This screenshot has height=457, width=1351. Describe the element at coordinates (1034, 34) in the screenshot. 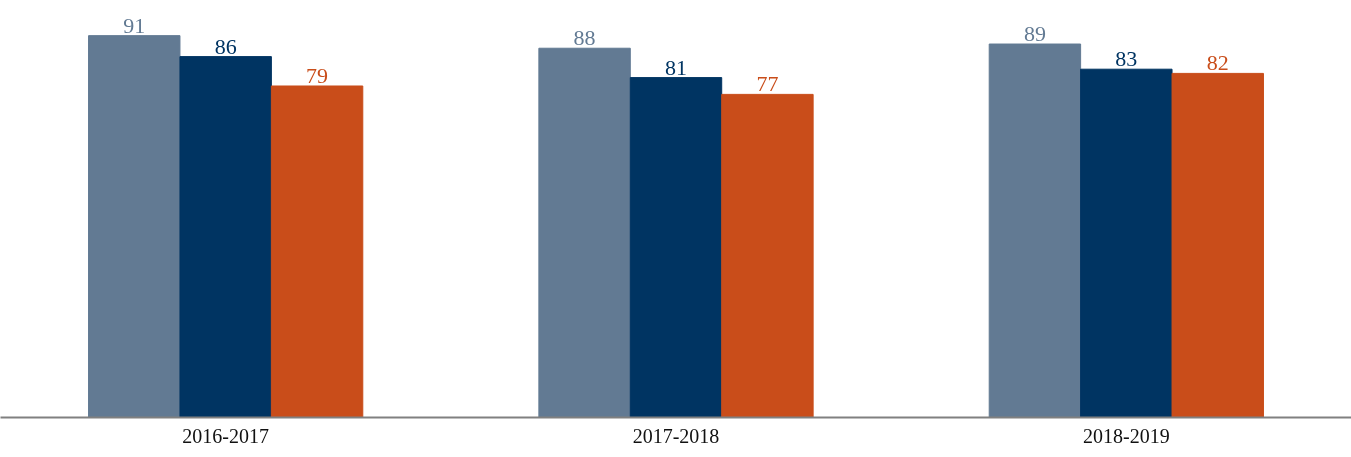

I see `data-label: 89` at that location.